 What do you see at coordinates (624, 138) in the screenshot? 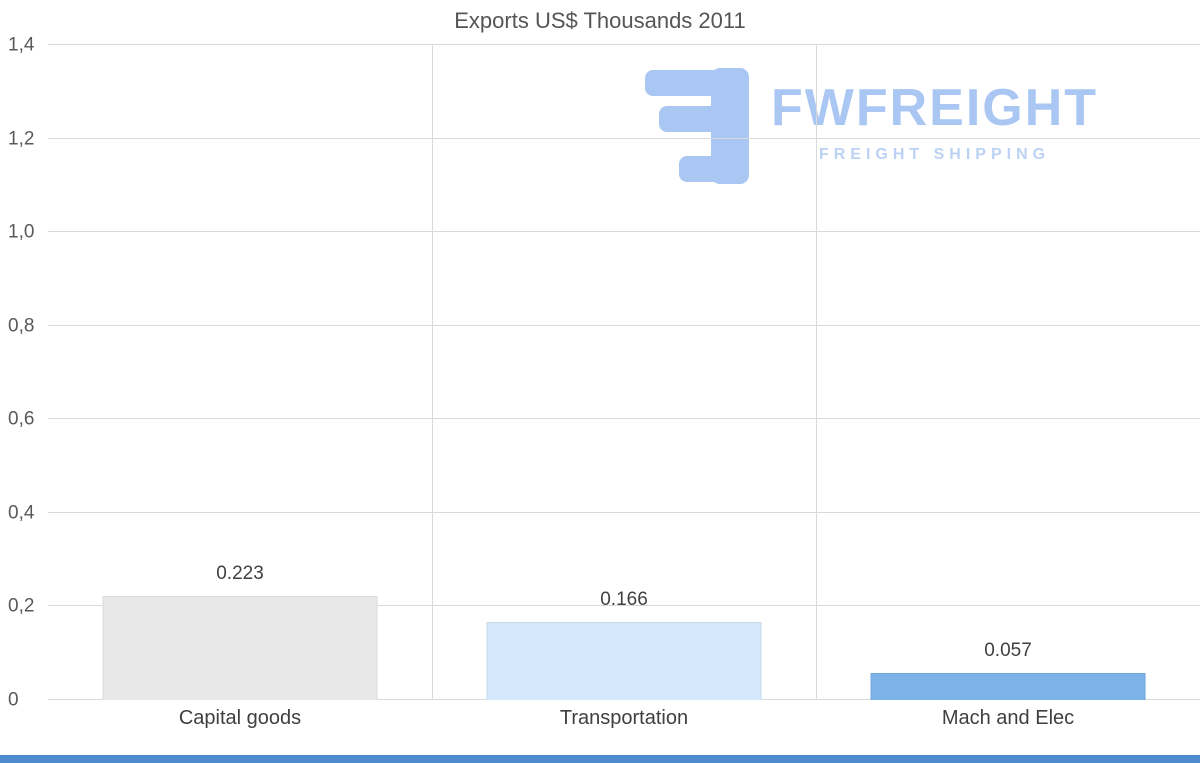
I see `y-gridline-1,2` at bounding box center [624, 138].